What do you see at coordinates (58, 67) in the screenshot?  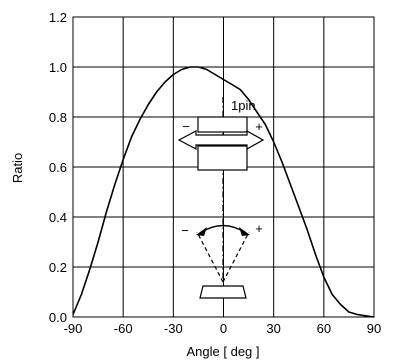 I see `y-tick-label: 1.0` at bounding box center [58, 67].